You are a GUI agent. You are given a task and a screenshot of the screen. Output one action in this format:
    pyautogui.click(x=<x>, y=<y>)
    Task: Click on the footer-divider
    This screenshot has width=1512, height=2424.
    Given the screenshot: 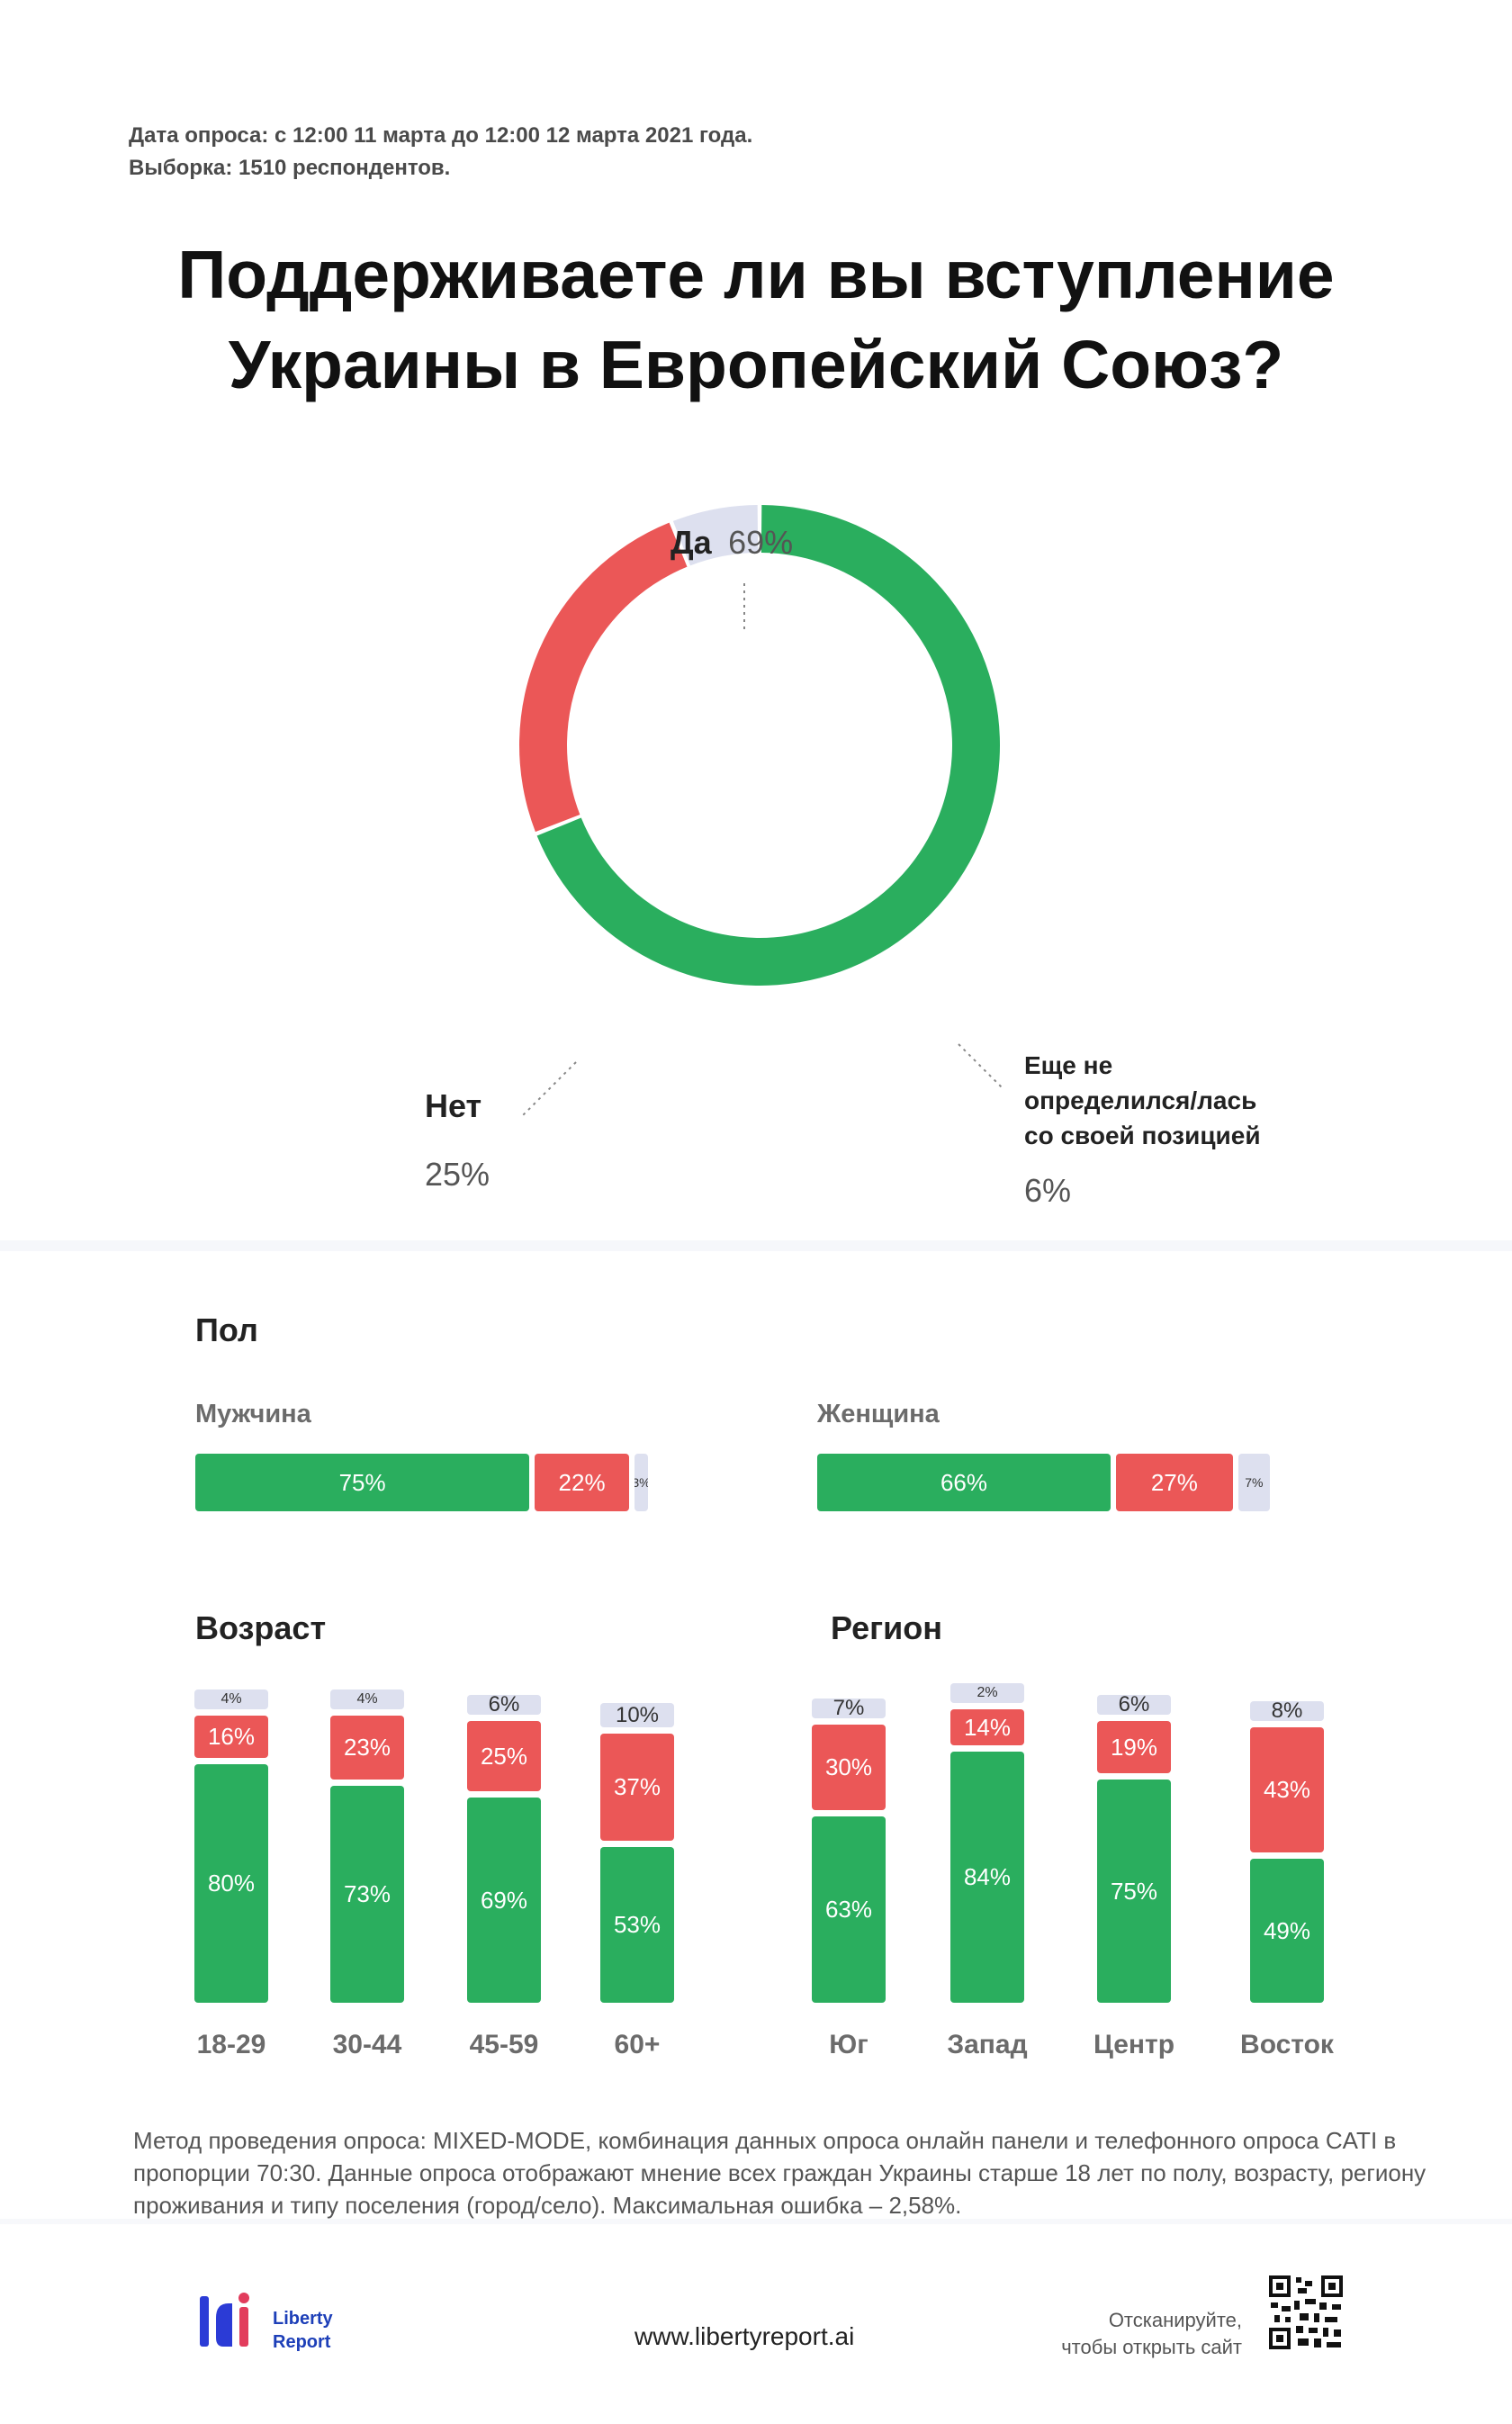 What is the action you would take?
    pyautogui.click(x=756, y=2221)
    